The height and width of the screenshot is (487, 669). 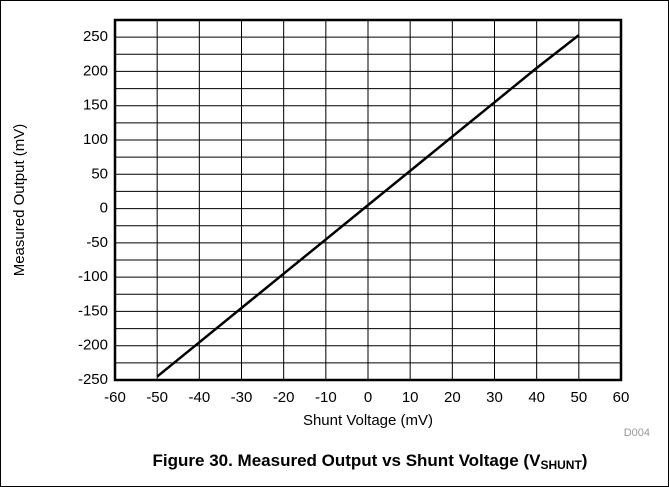 What do you see at coordinates (95, 139) in the screenshot?
I see `y-tick-label: 100` at bounding box center [95, 139].